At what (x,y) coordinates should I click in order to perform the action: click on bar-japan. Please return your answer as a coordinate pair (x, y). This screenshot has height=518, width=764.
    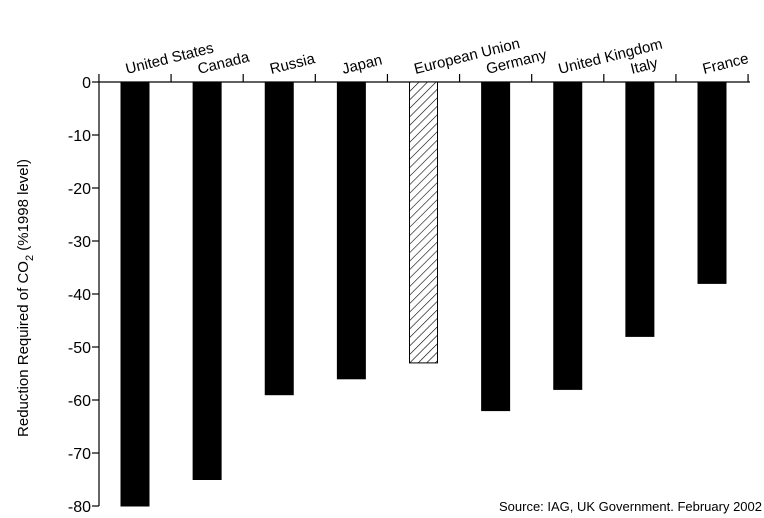
    Looking at the image, I should click on (351, 230).